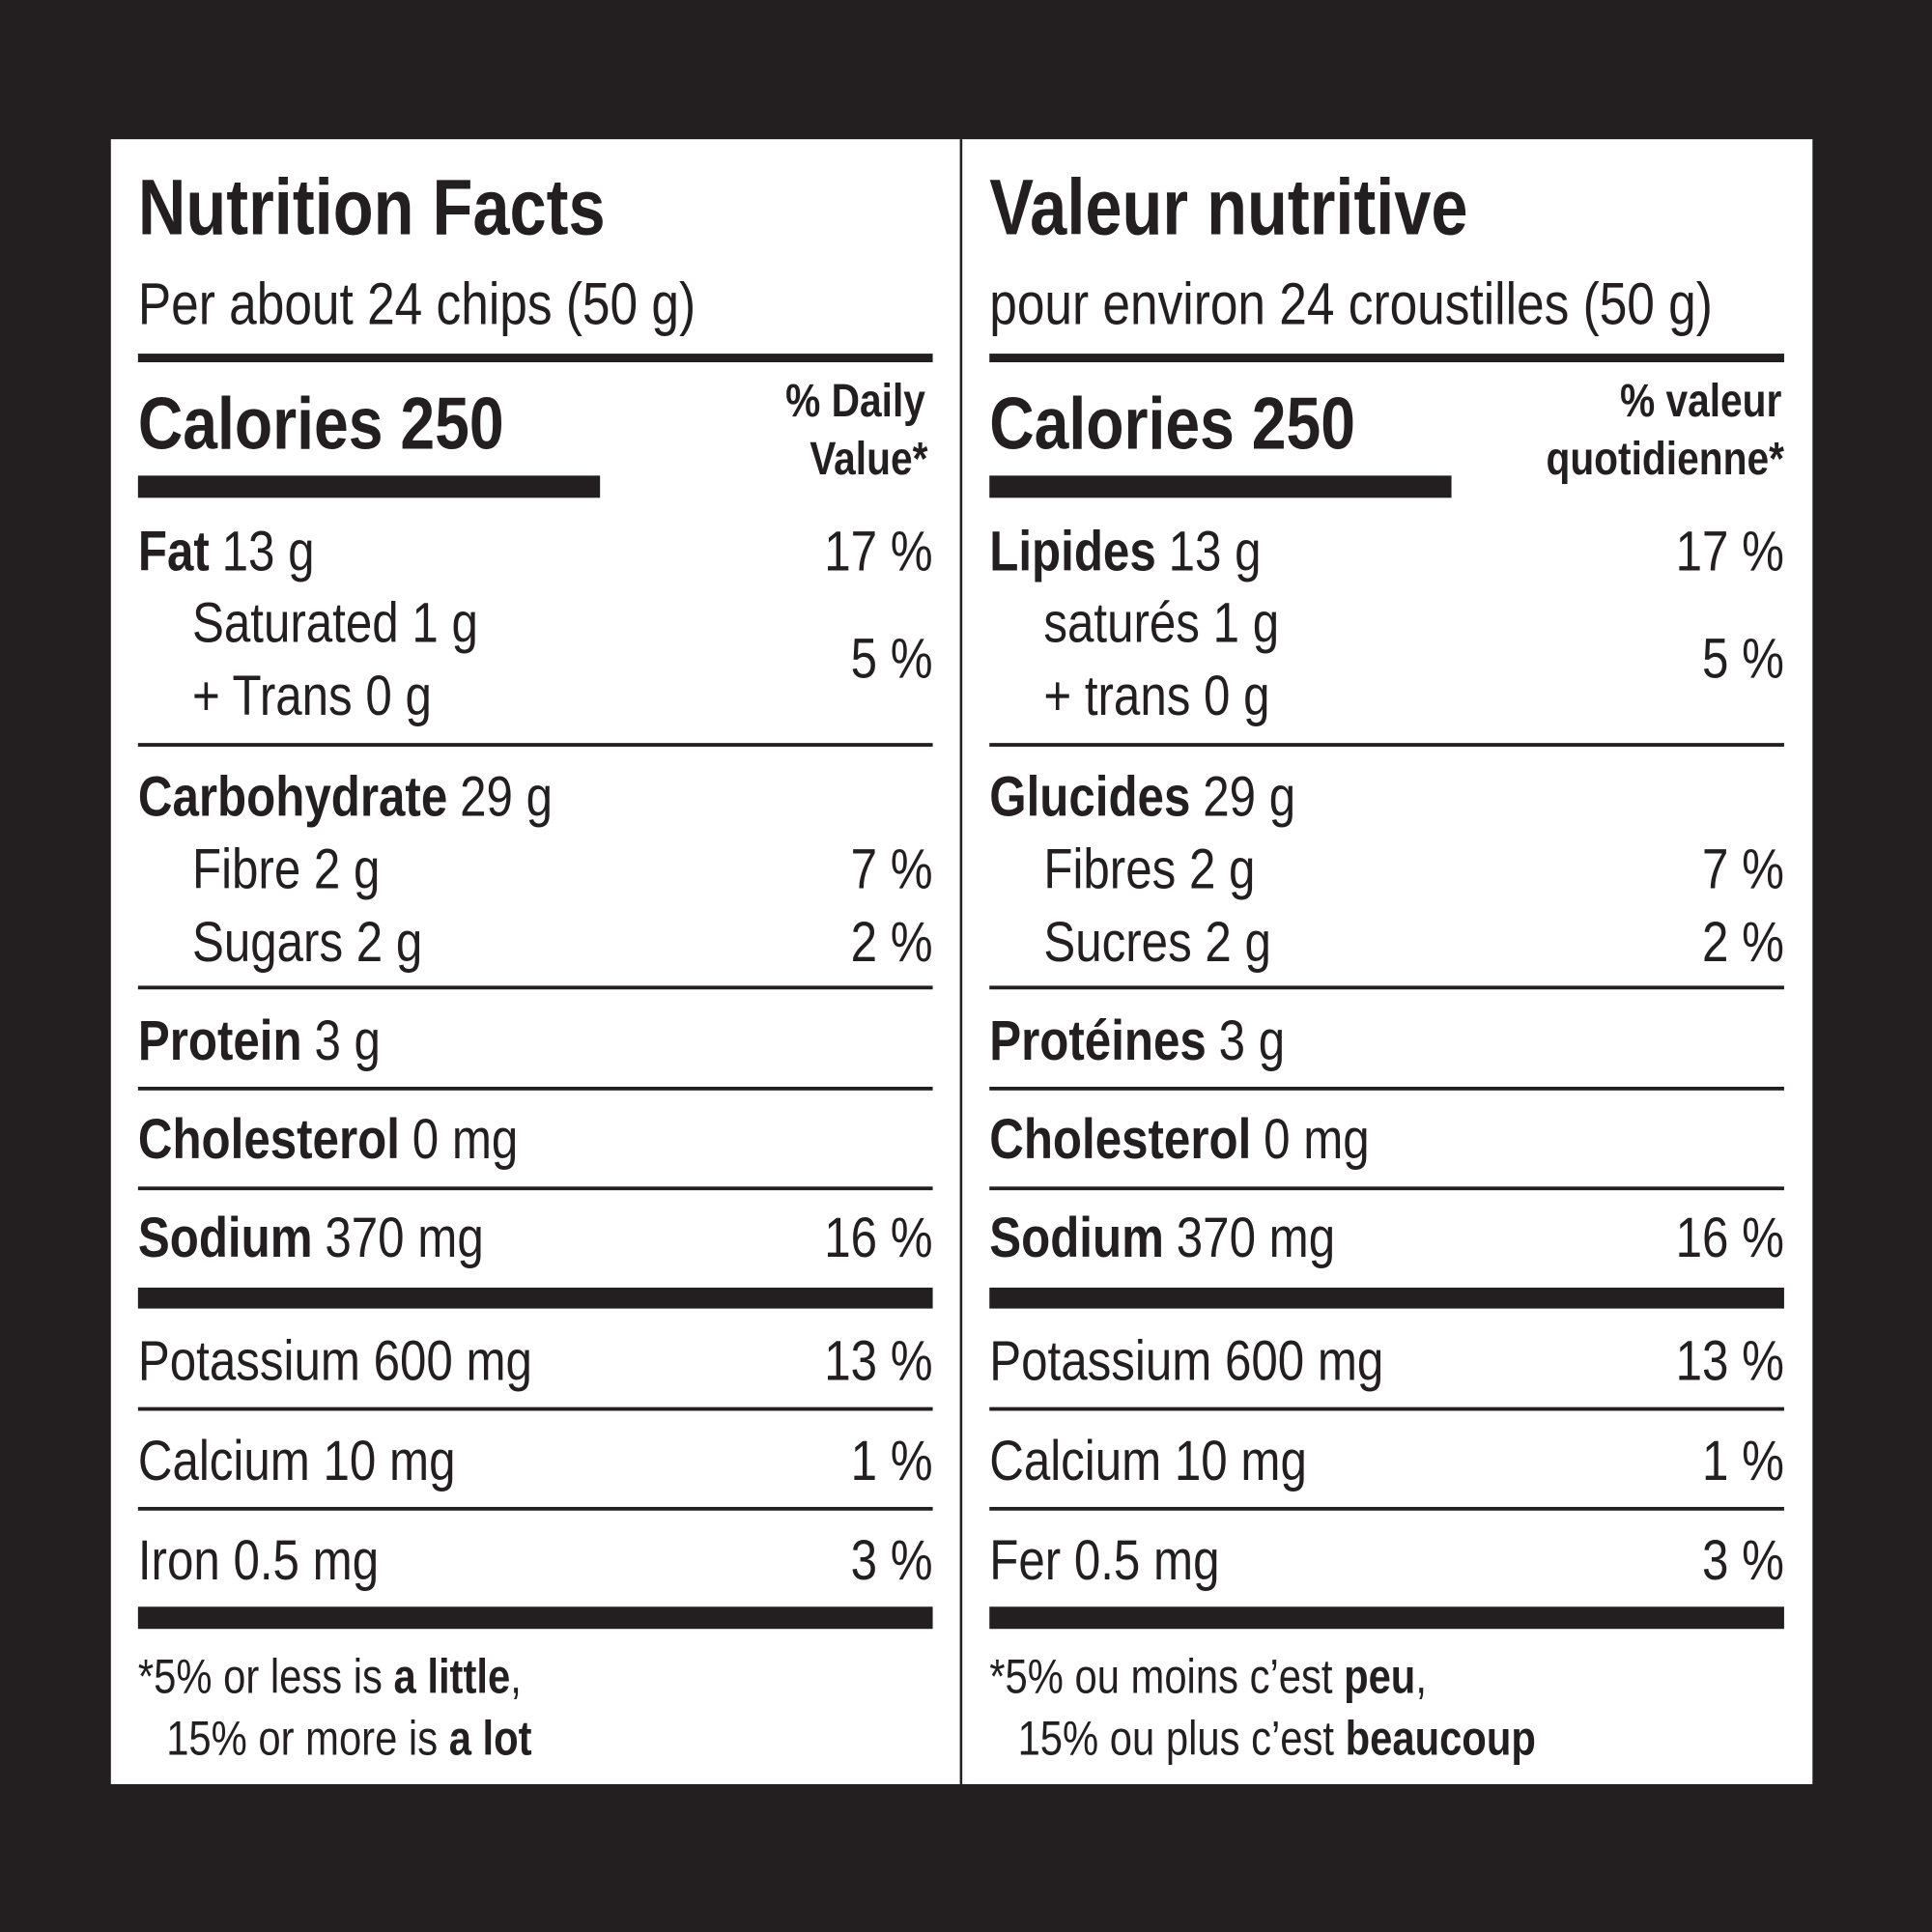  What do you see at coordinates (1156, 696) in the screenshot?
I see `trans: + trans 0 g` at bounding box center [1156, 696].